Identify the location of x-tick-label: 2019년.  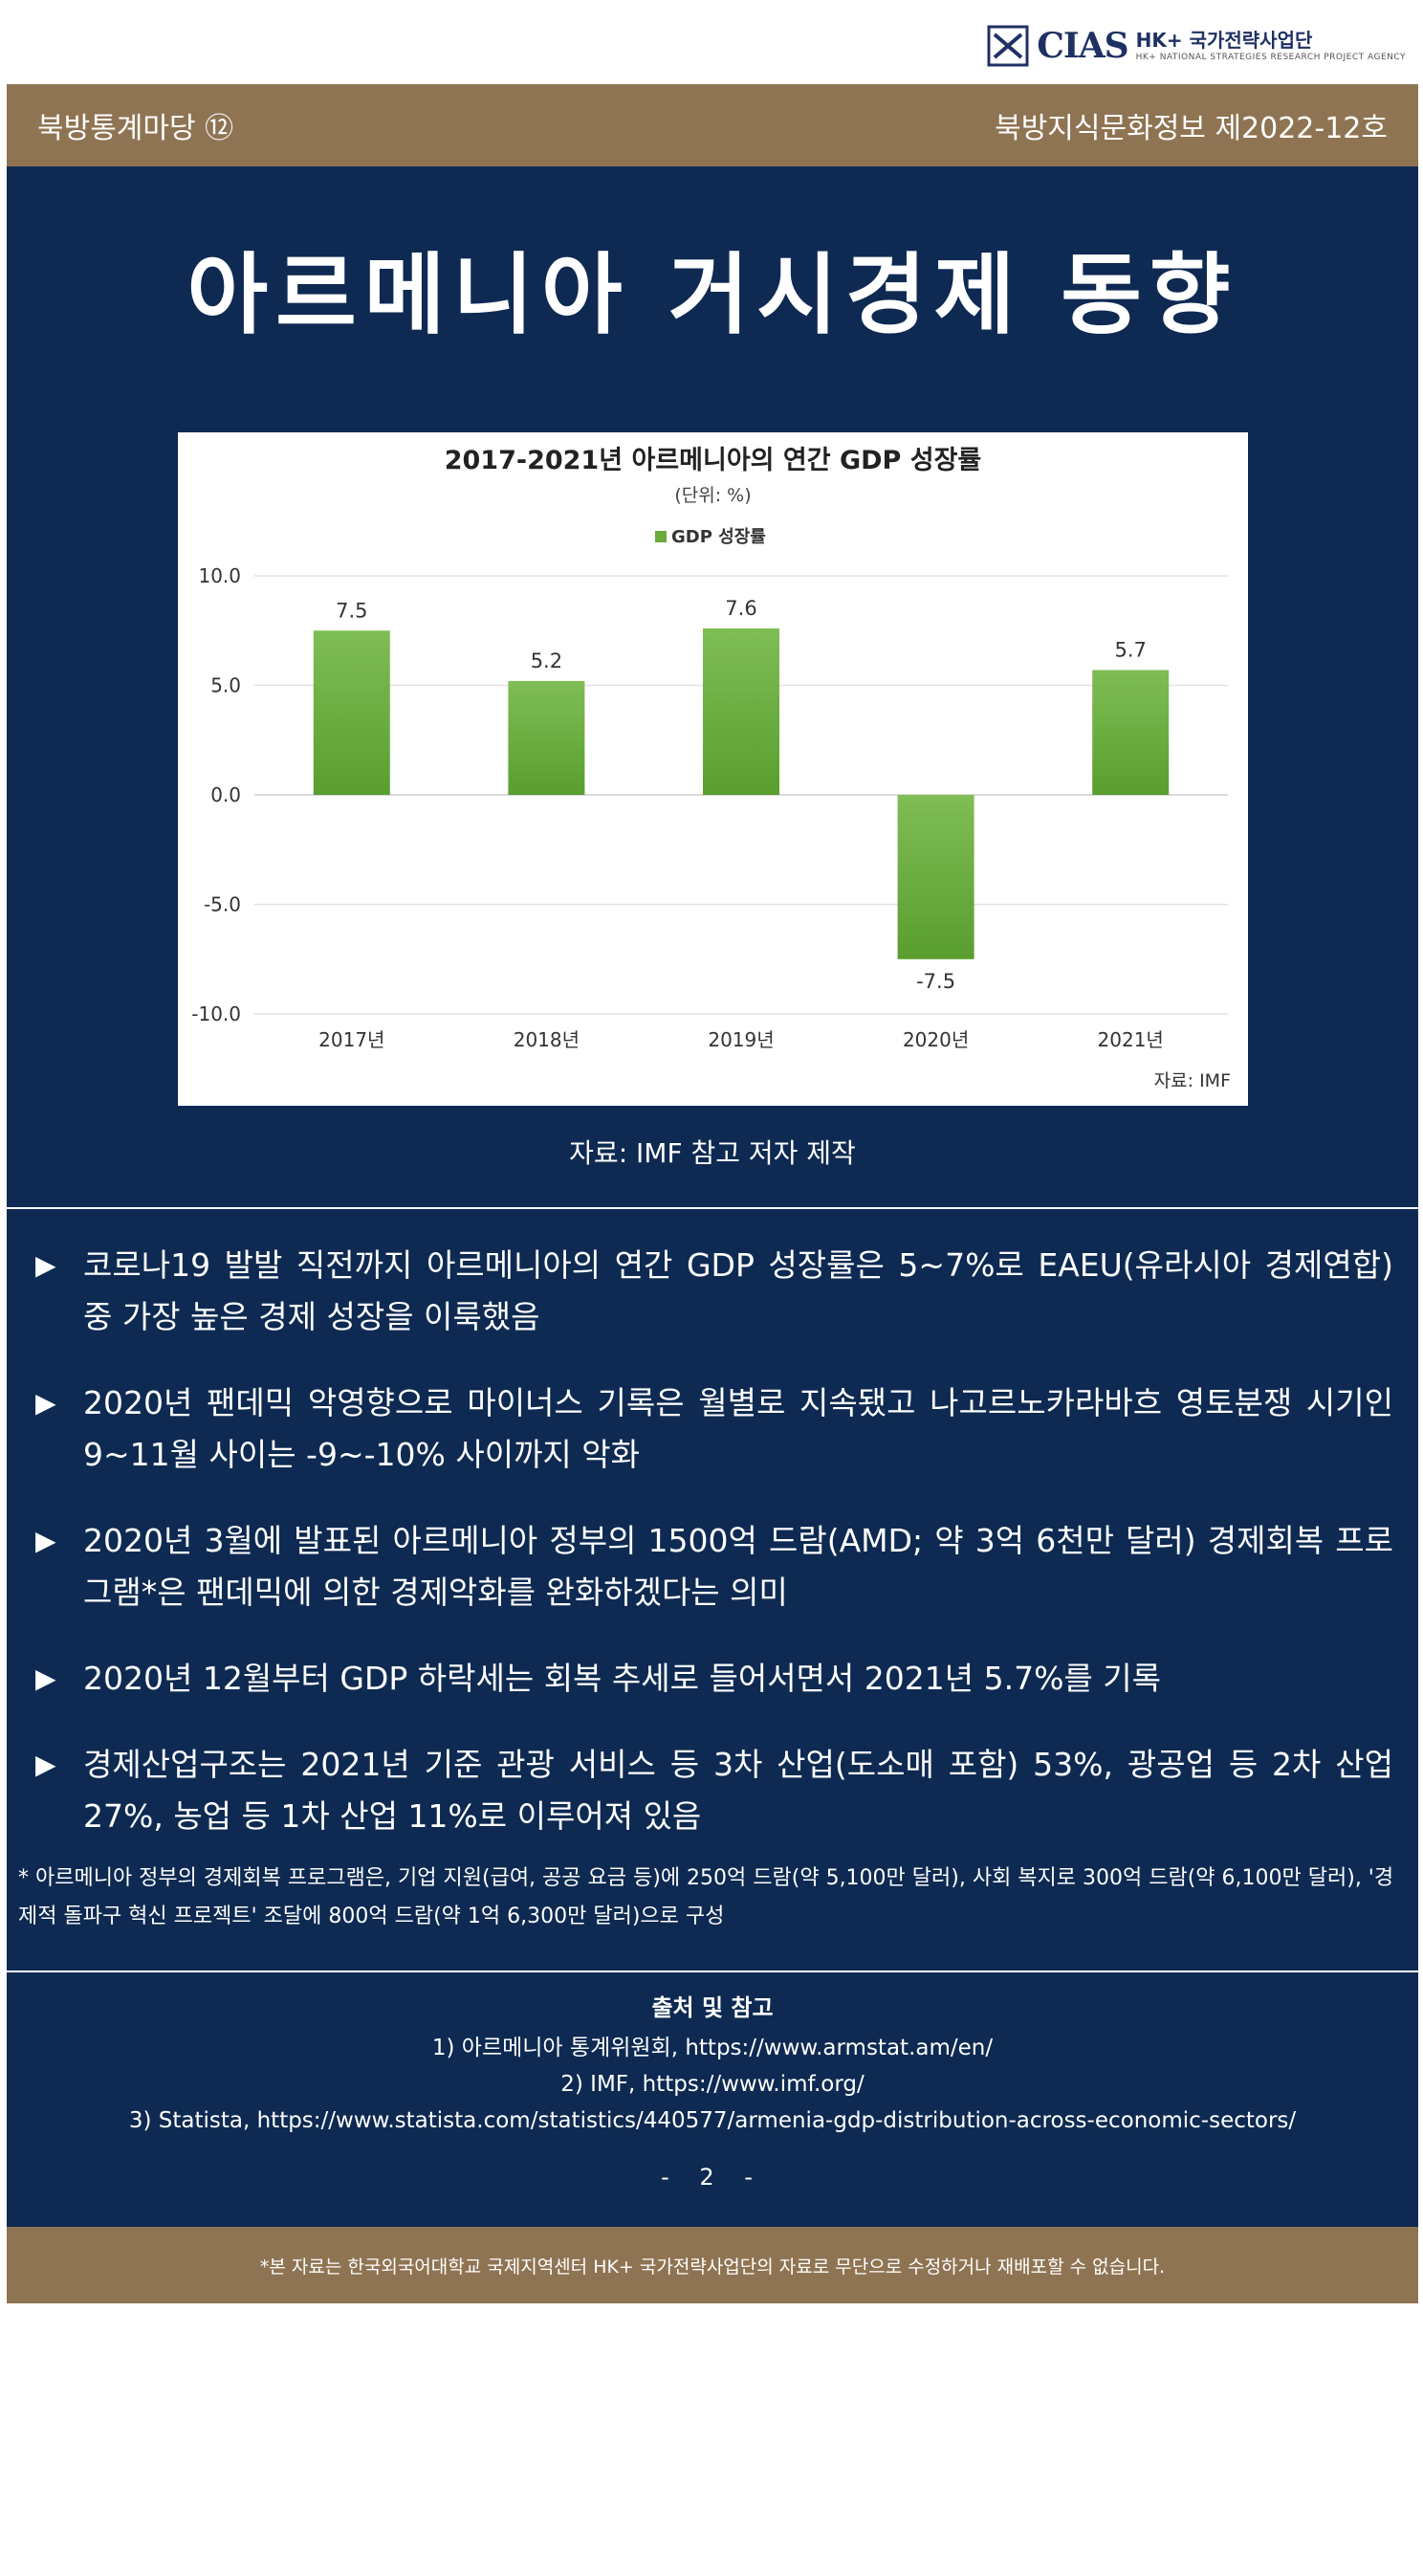
(741, 1039).